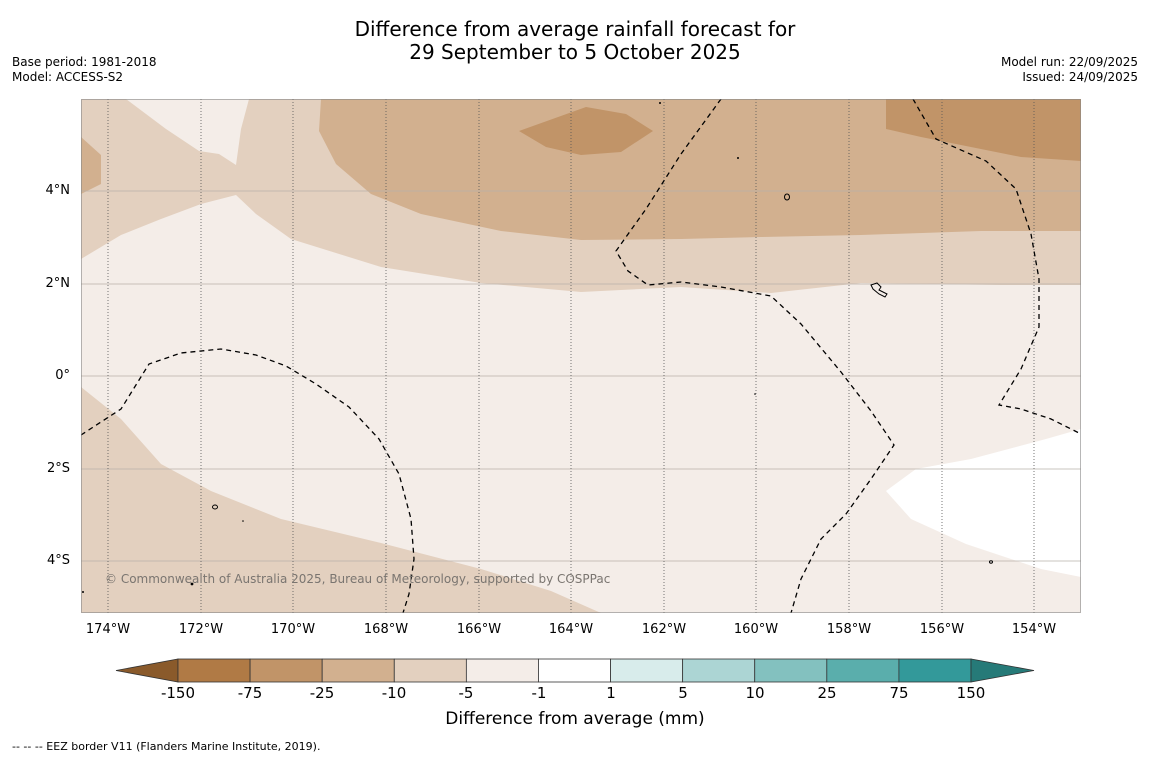 Image resolution: width=1150 pixels, height=758 pixels. Describe the element at coordinates (341, 500) in the screenshot. I see `band-moderate-southwest` at that location.